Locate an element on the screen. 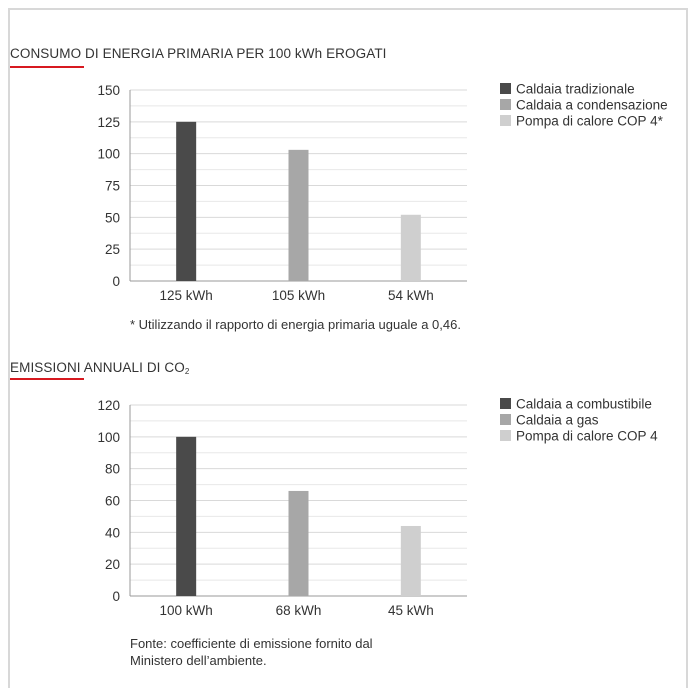 The image size is (700, 691). chart2-legend-label: Caldaia a gas is located at coordinates (557, 420).